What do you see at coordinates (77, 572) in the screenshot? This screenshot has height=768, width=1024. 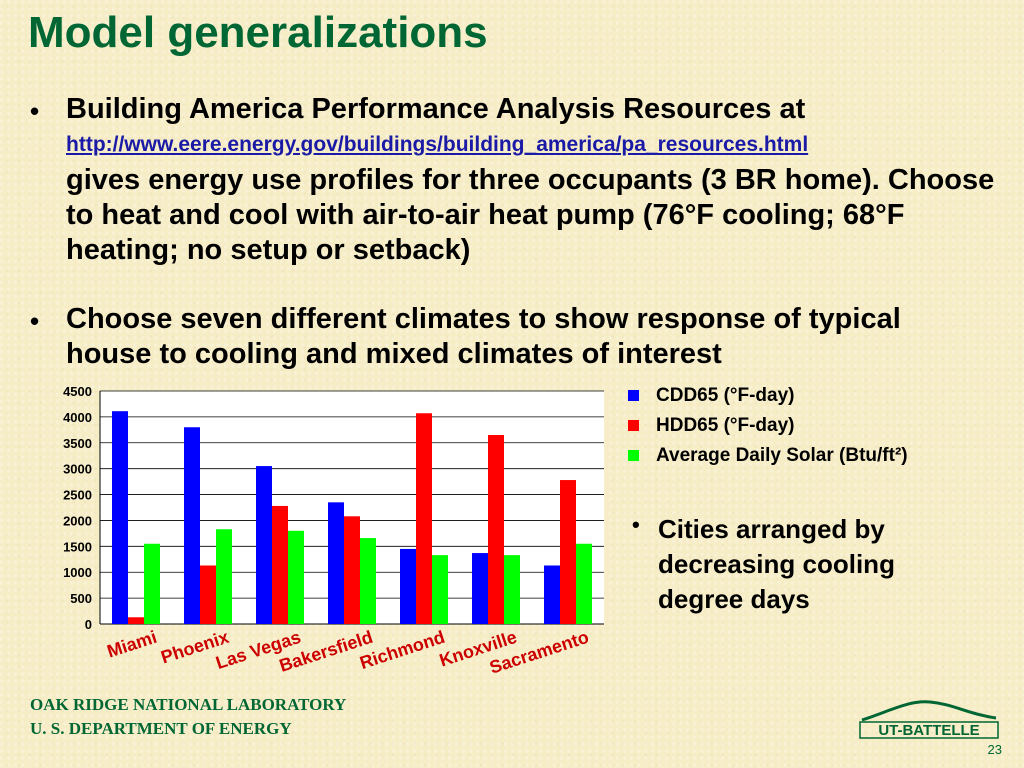 I see `y-tick-label: 1000` at bounding box center [77, 572].